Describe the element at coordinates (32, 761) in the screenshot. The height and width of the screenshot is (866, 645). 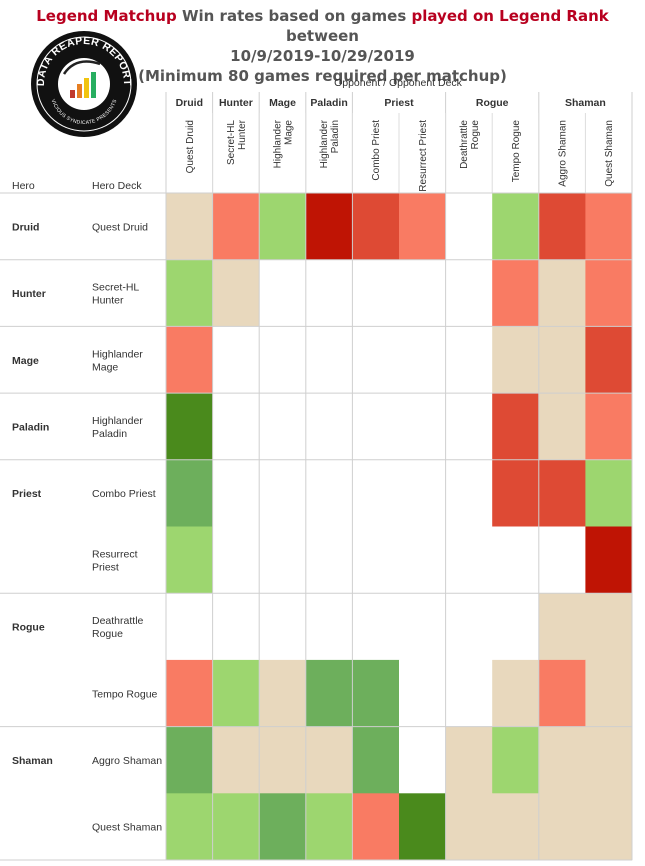
I see `row-class-label: Shaman` at that location.